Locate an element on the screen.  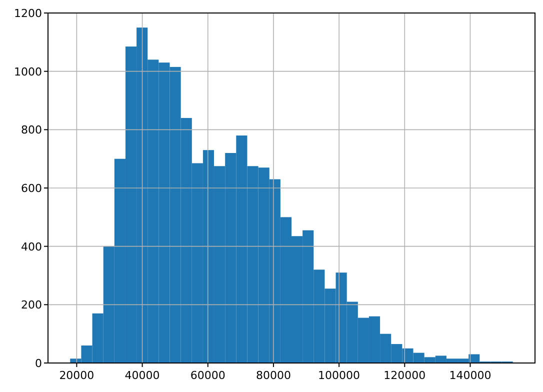
y-tick-label: 200 is located at coordinates (31, 305).